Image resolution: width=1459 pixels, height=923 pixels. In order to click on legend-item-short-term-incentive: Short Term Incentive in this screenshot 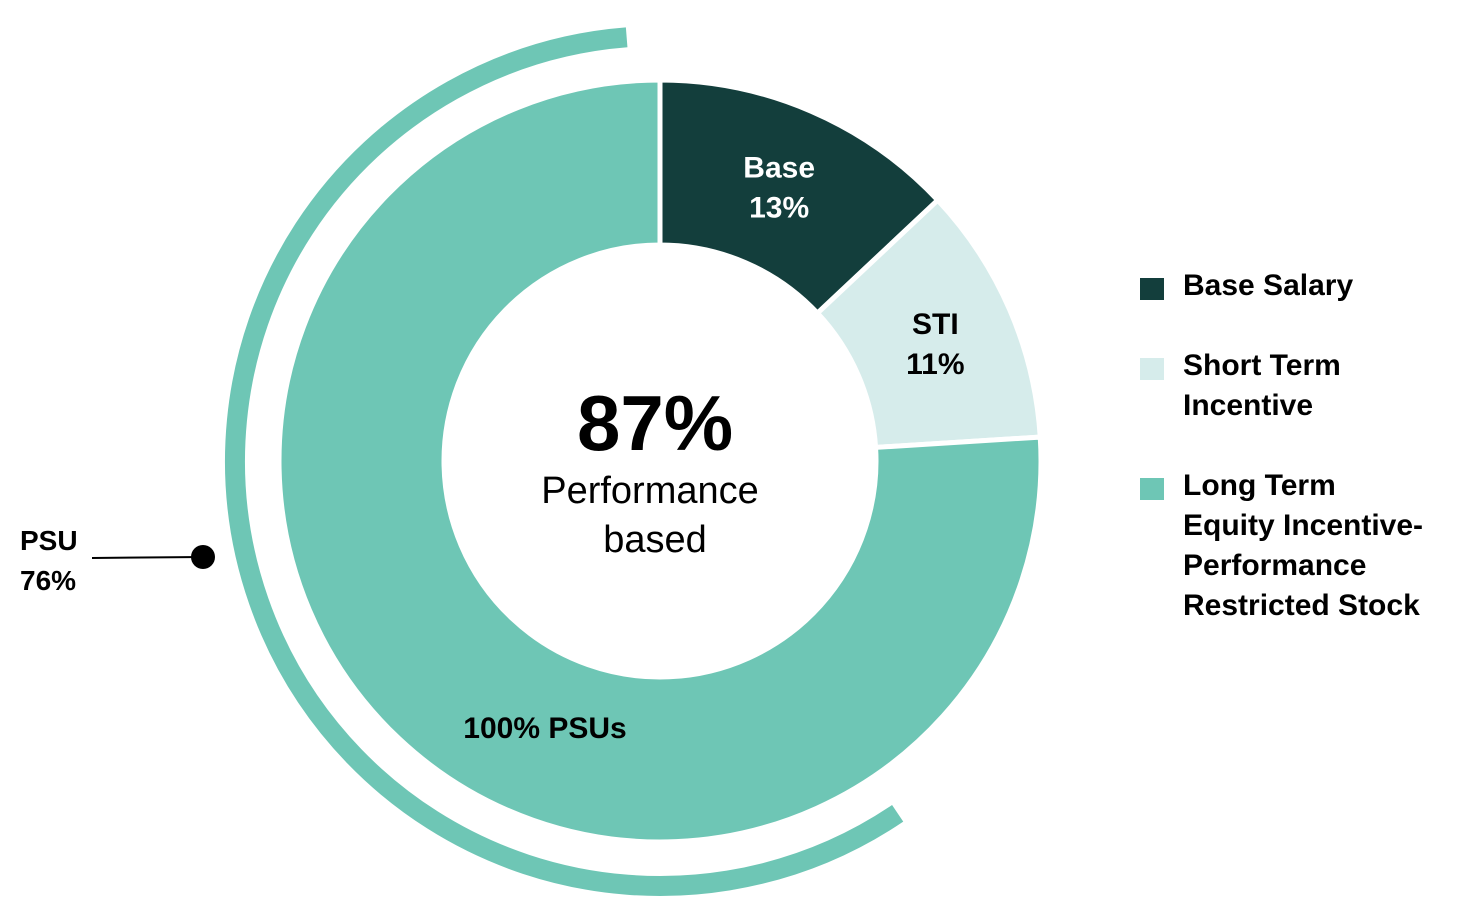, I will do `click(1297, 386)`.